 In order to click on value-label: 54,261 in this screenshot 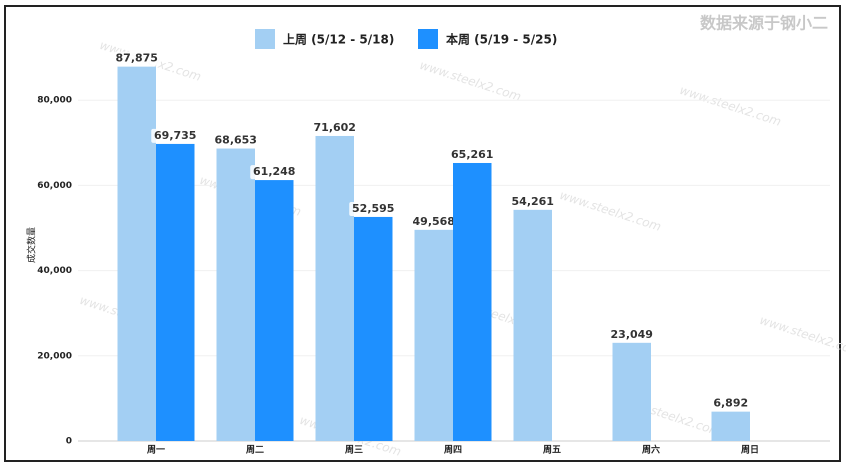, I will do `click(533, 201)`.